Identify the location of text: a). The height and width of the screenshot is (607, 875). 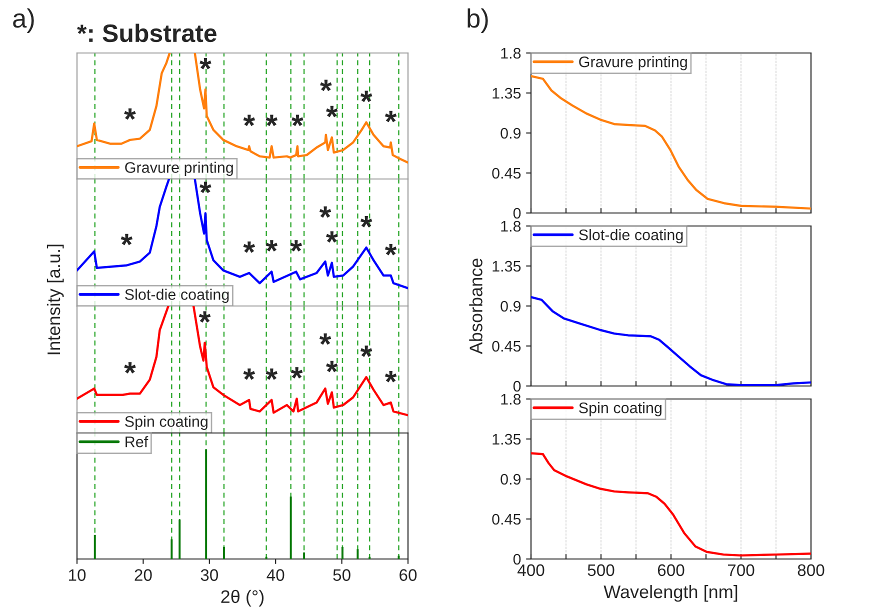
(23, 20).